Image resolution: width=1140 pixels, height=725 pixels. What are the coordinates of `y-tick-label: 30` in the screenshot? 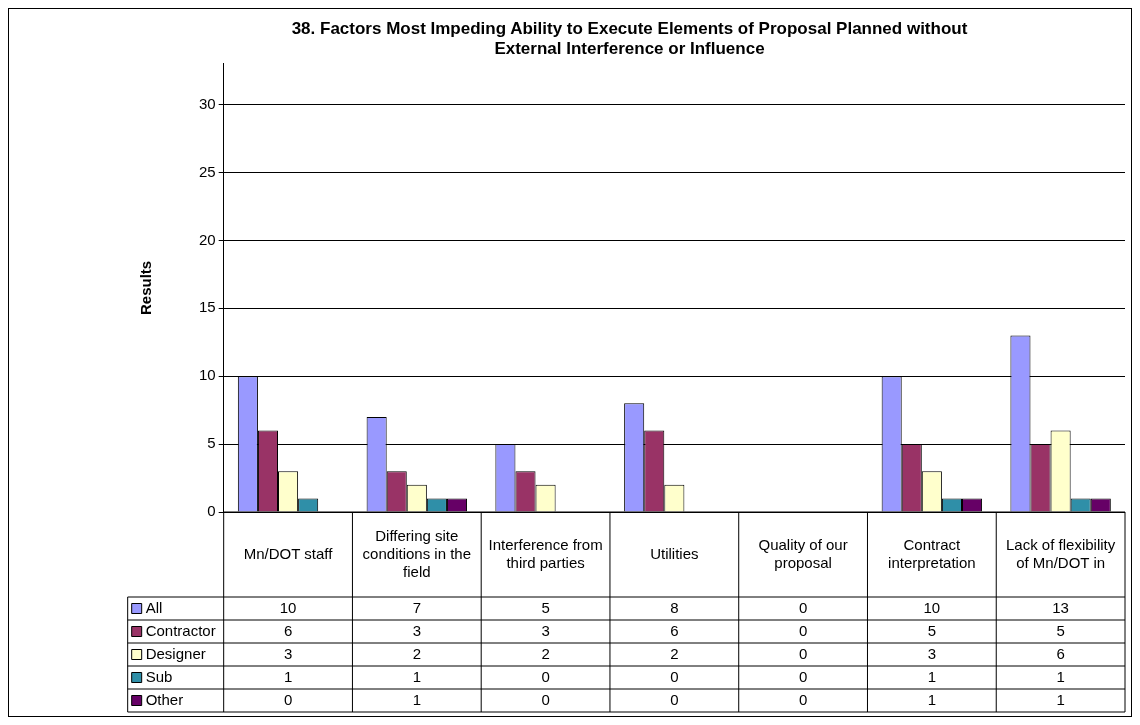 It's located at (207, 103).